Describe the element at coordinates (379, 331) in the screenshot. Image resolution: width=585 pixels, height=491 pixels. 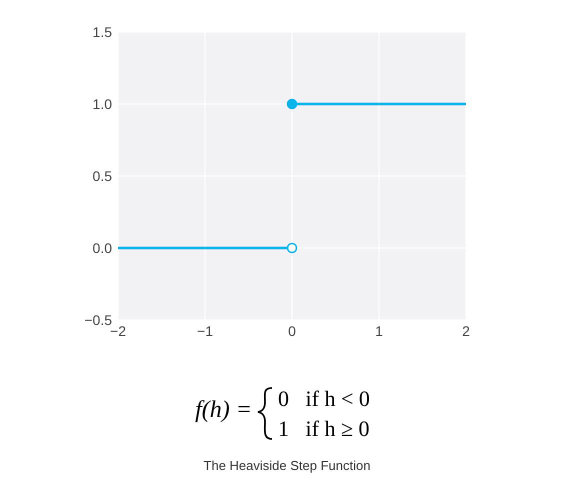
I see `x-tick-label: 1` at that location.